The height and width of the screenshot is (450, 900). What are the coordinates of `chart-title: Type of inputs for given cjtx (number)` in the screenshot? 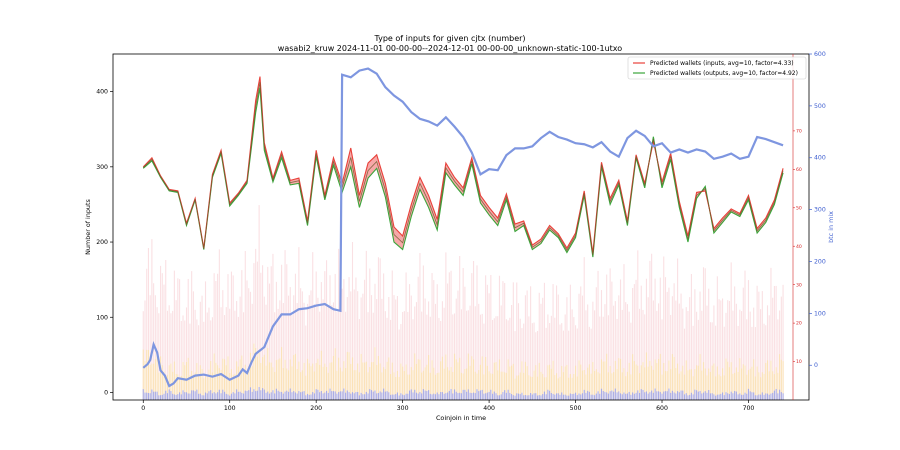 It's located at (449, 38).